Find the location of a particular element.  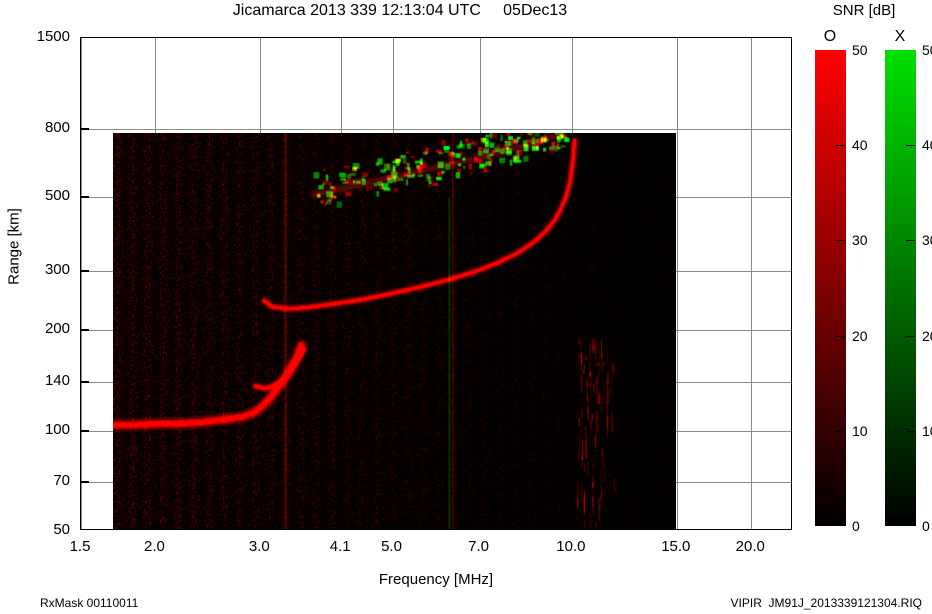

footer-rxmask: RxMask 00110011 is located at coordinates (89, 603).